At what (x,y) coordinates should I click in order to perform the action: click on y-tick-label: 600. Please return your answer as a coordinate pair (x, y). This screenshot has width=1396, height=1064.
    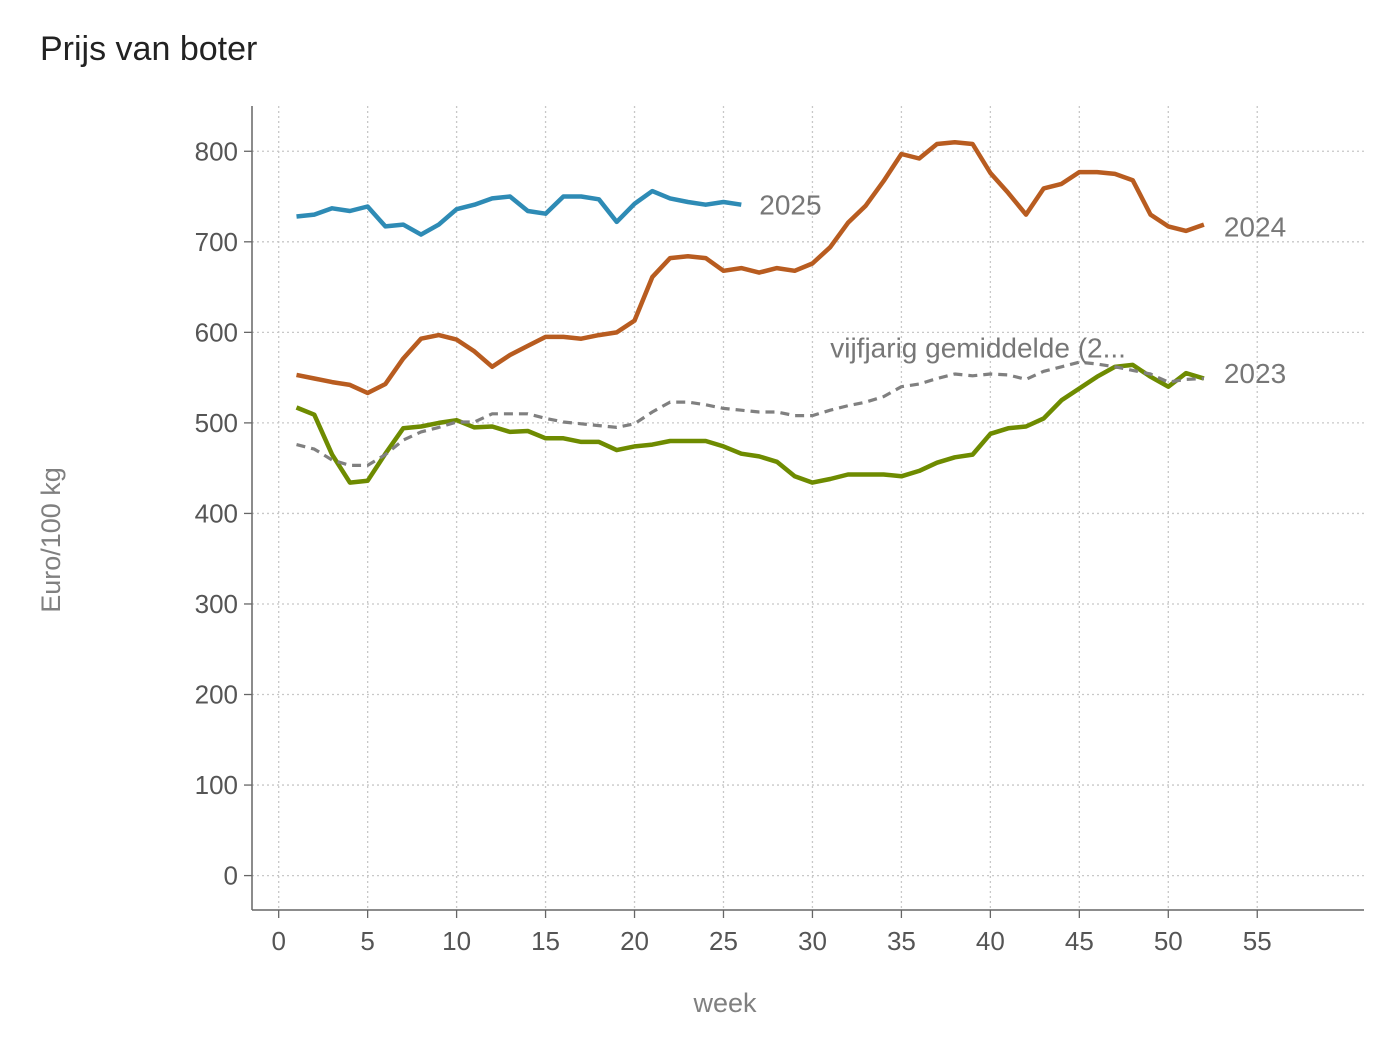
    Looking at the image, I should click on (216, 332).